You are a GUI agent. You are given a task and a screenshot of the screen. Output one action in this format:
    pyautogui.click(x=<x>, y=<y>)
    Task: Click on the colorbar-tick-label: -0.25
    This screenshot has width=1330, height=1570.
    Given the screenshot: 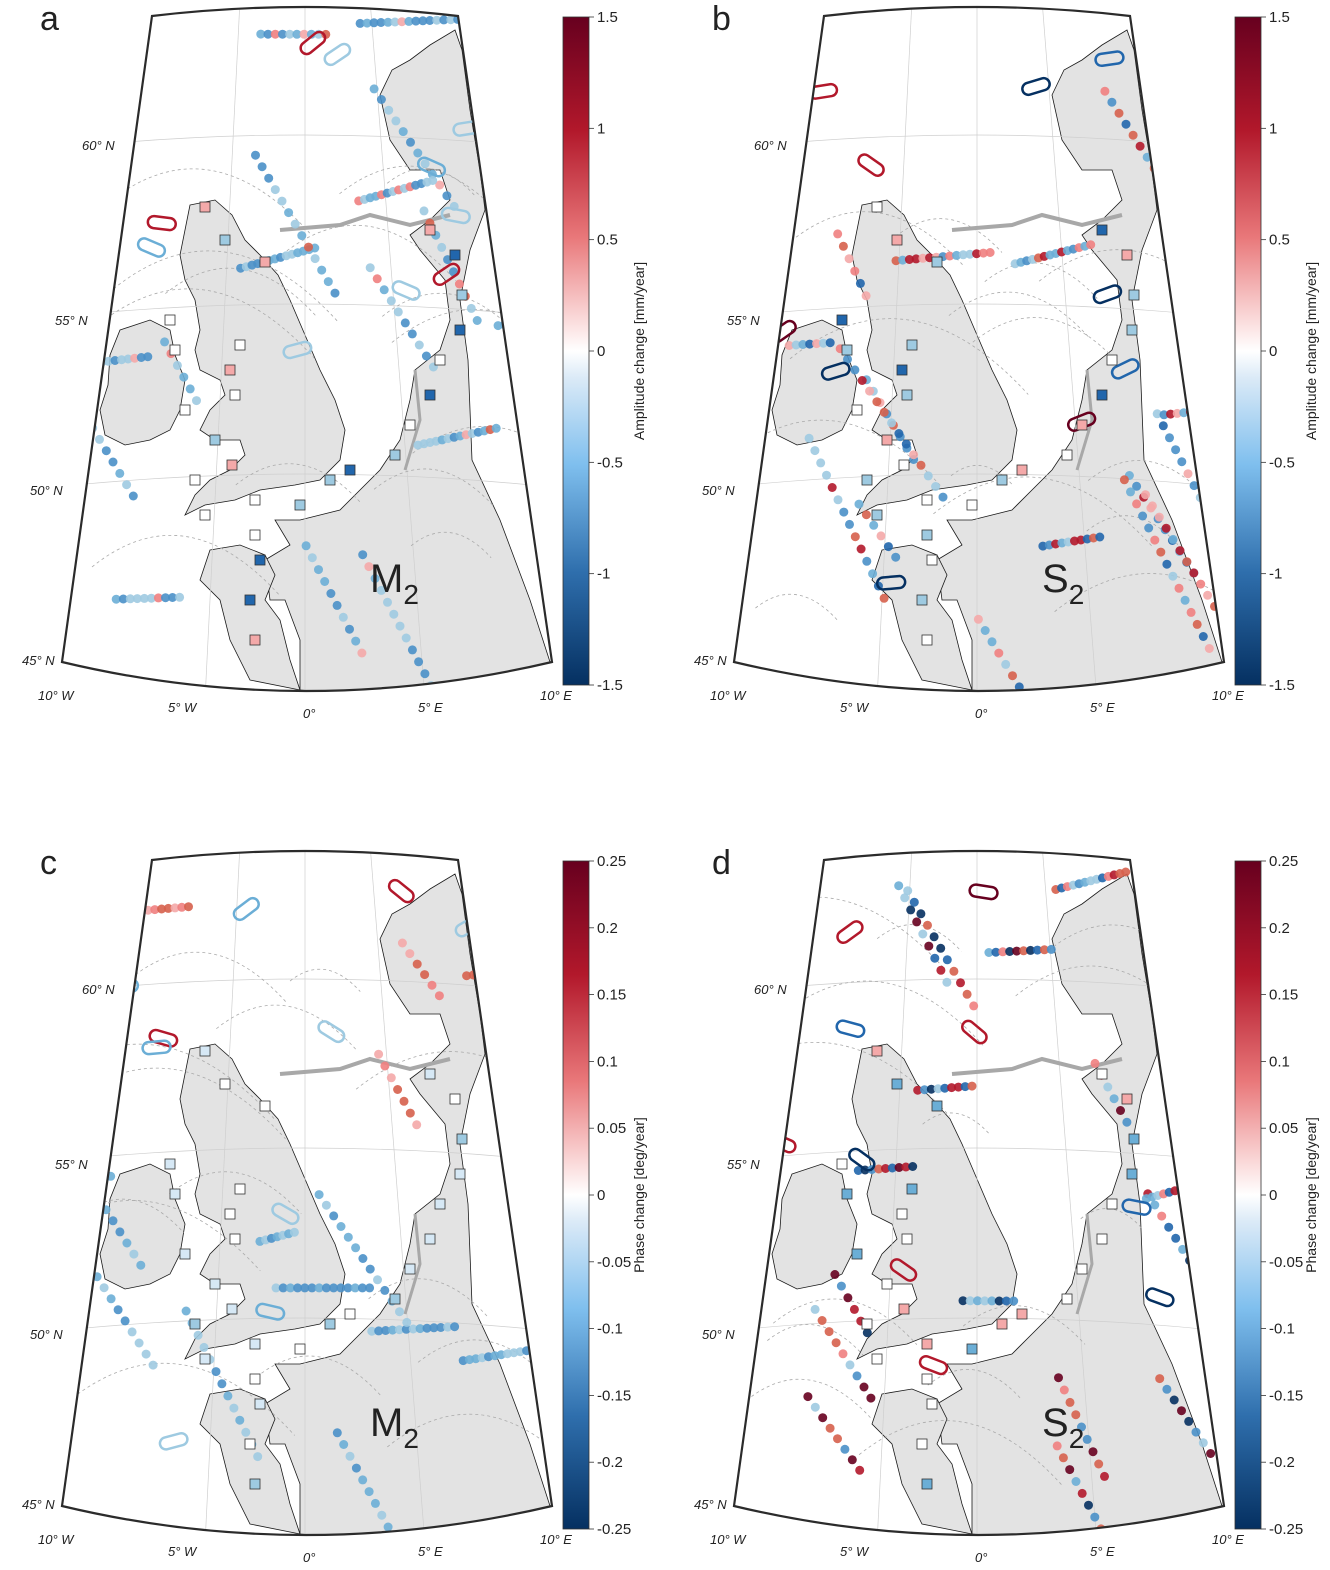 What is the action you would take?
    pyautogui.click(x=1286, y=1529)
    